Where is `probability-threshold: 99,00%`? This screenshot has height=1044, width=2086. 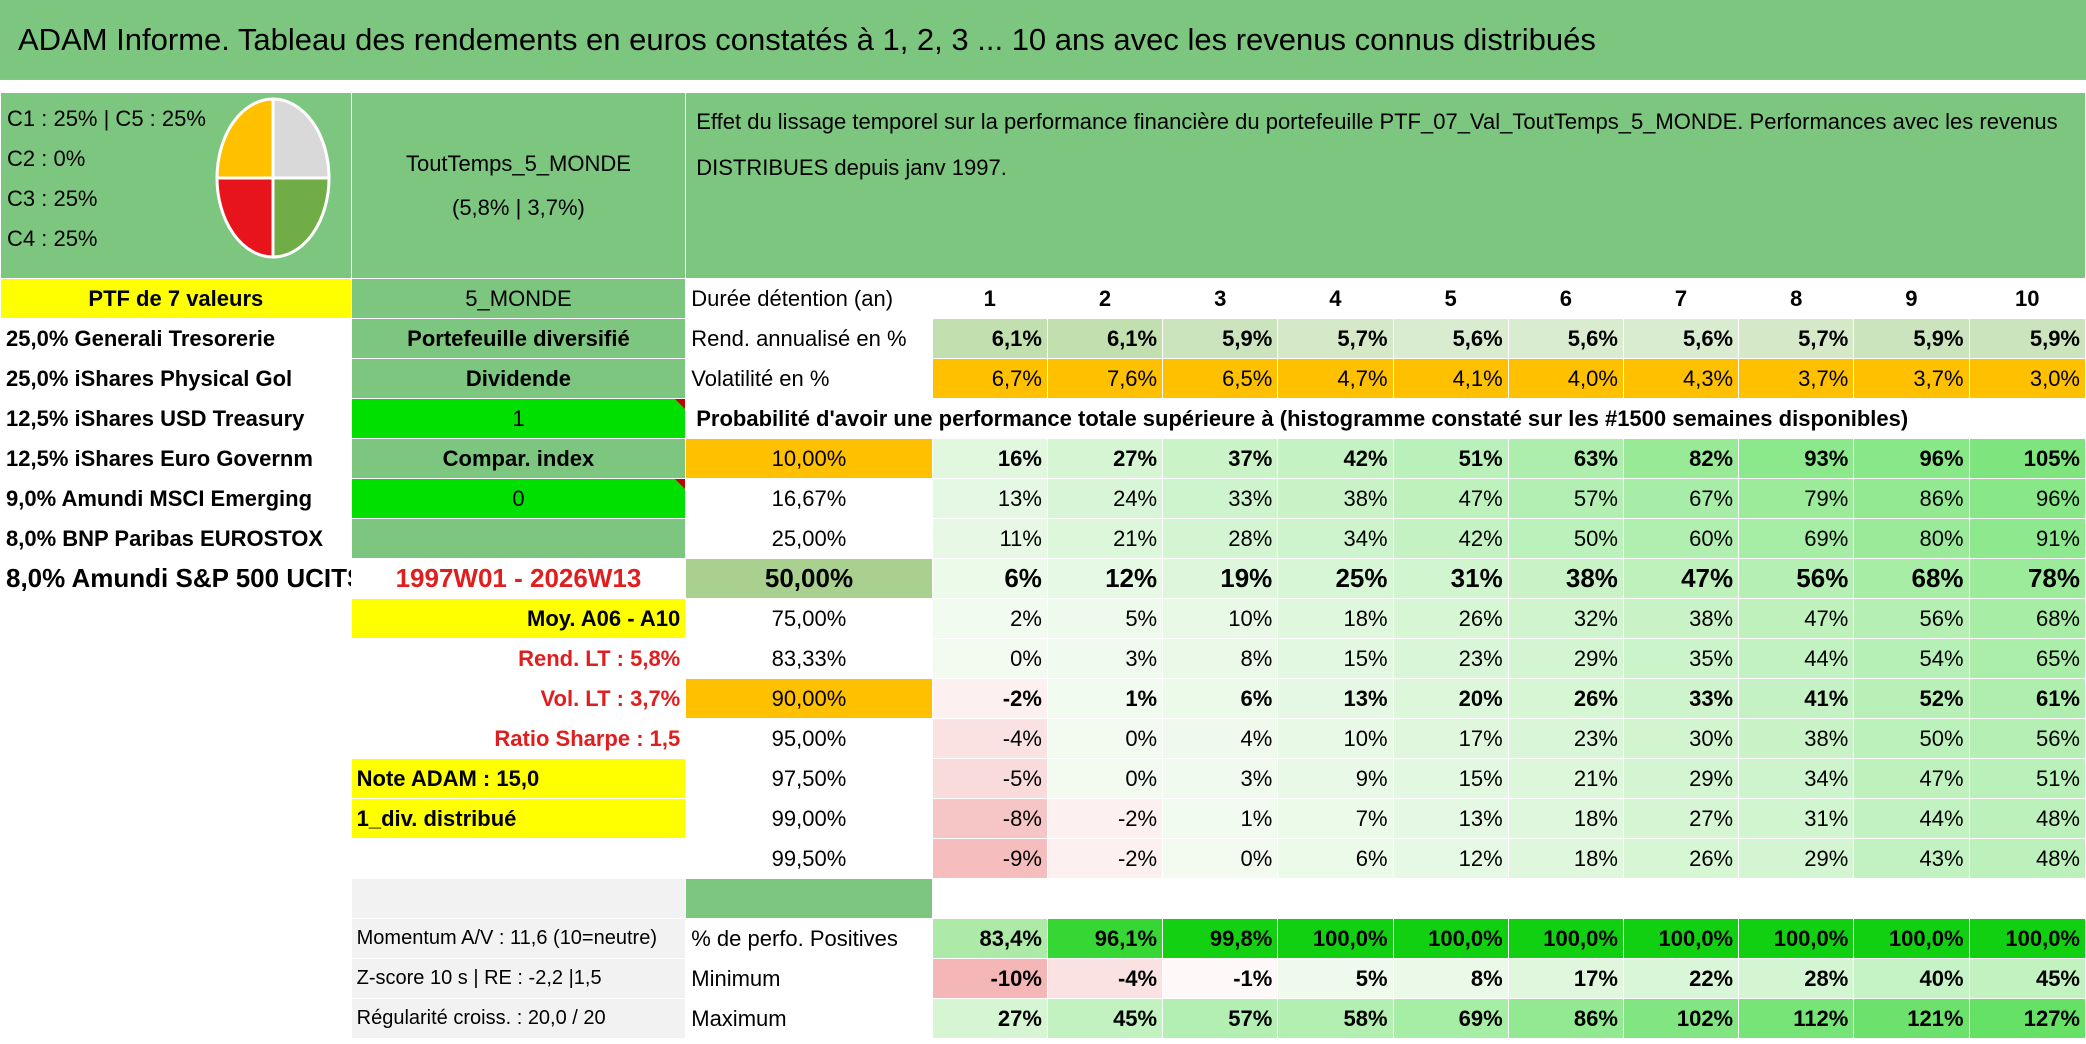
probability-threshold: 99,00% is located at coordinates (809, 818).